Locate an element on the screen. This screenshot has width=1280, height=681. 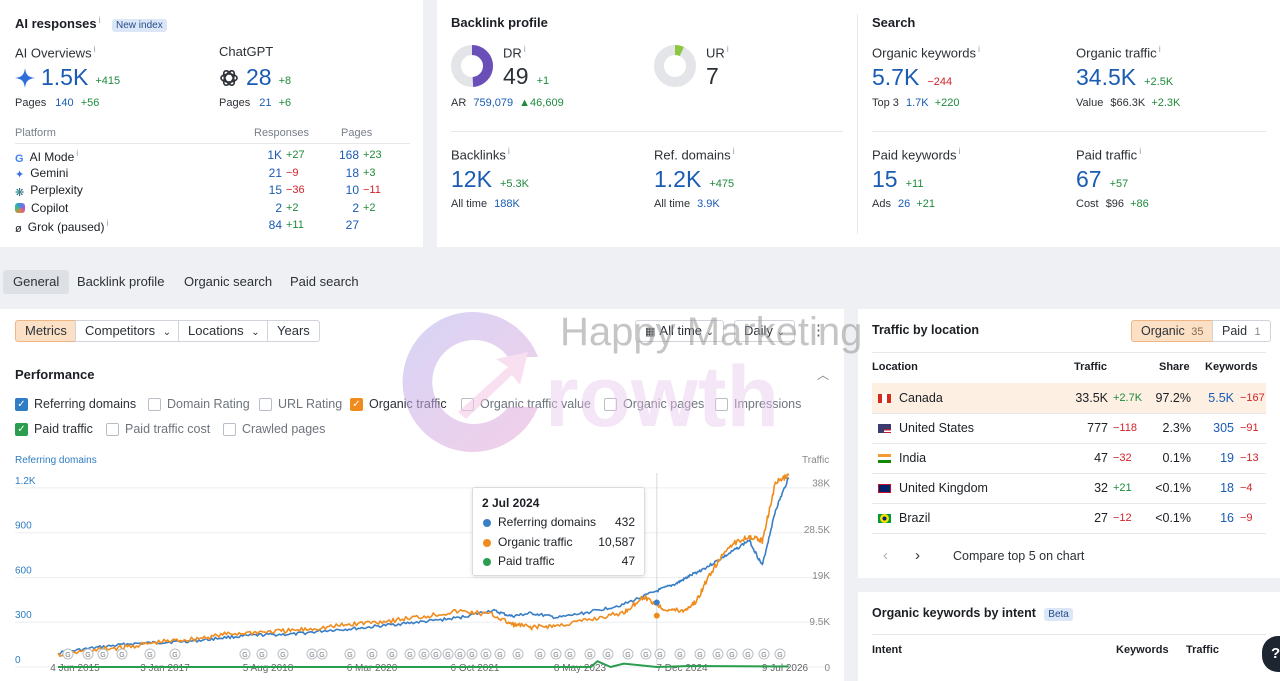
interval-select: Daily ⌄ is located at coordinates (764, 331).